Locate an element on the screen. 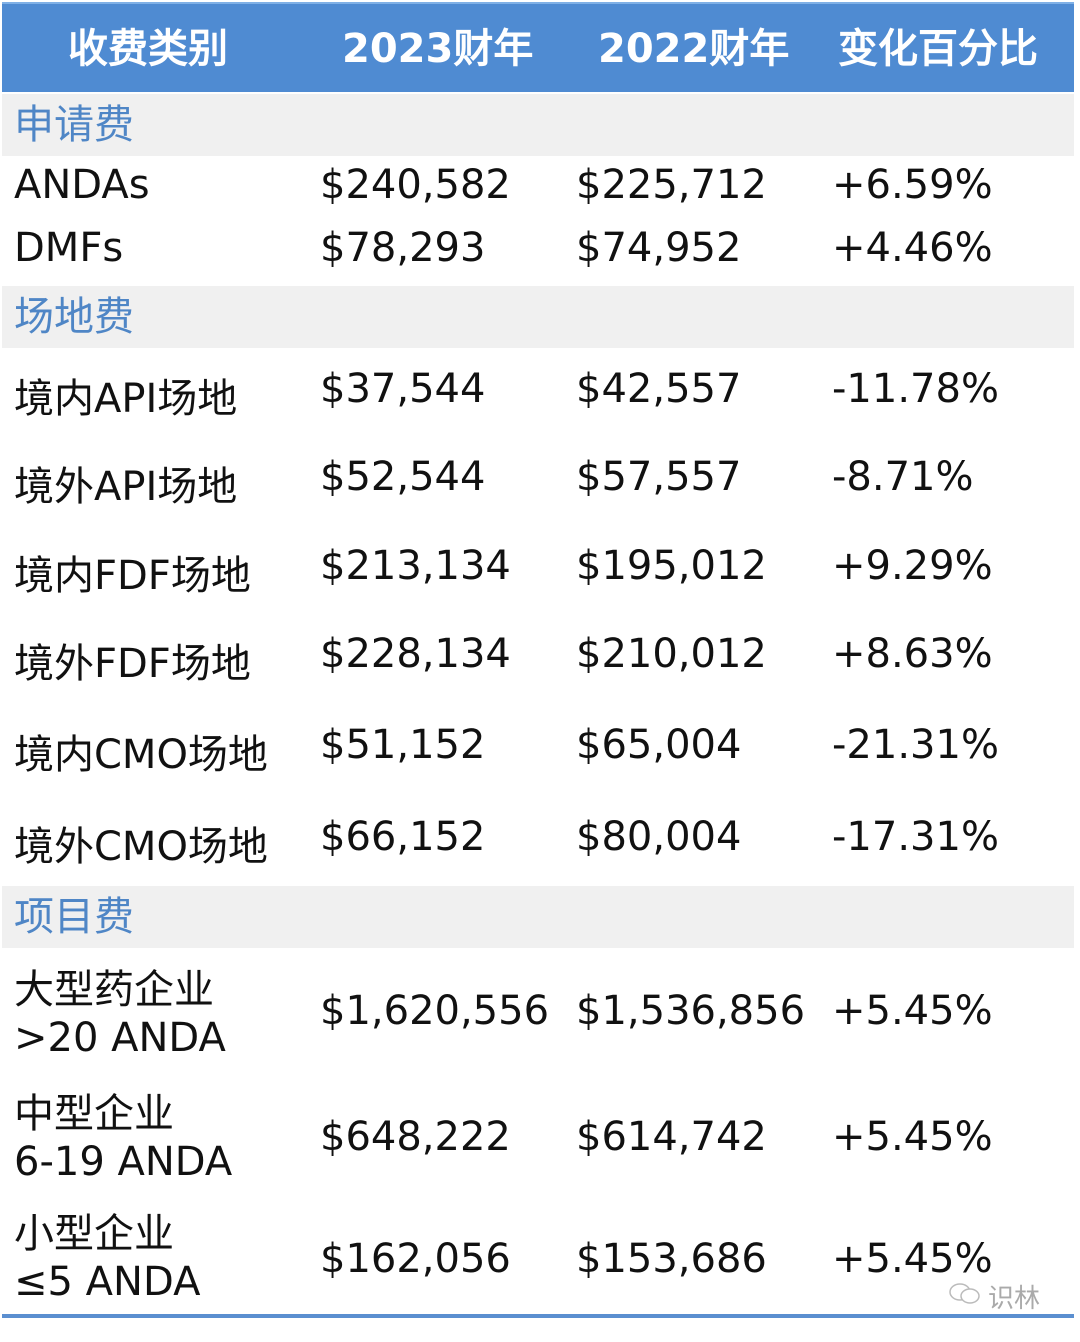 This screenshot has width=1080, height=1342. table-header: 收费类别 2023财年 2022财年 变化百分比 is located at coordinates (538, 47).